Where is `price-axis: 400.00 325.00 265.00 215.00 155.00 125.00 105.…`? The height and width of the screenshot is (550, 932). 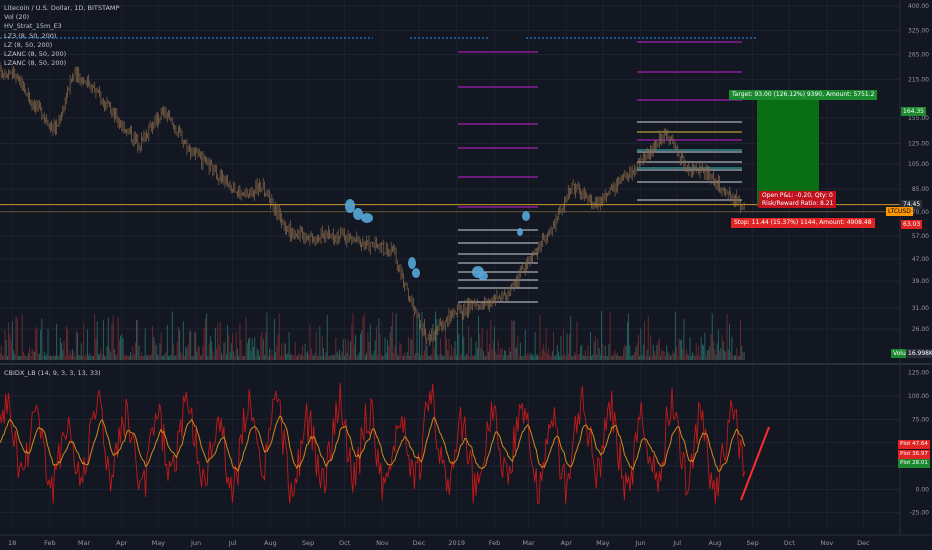 price-axis: 400.00 325.00 265.00 215.00 155.00 125.00 105.… is located at coordinates (914, 267).